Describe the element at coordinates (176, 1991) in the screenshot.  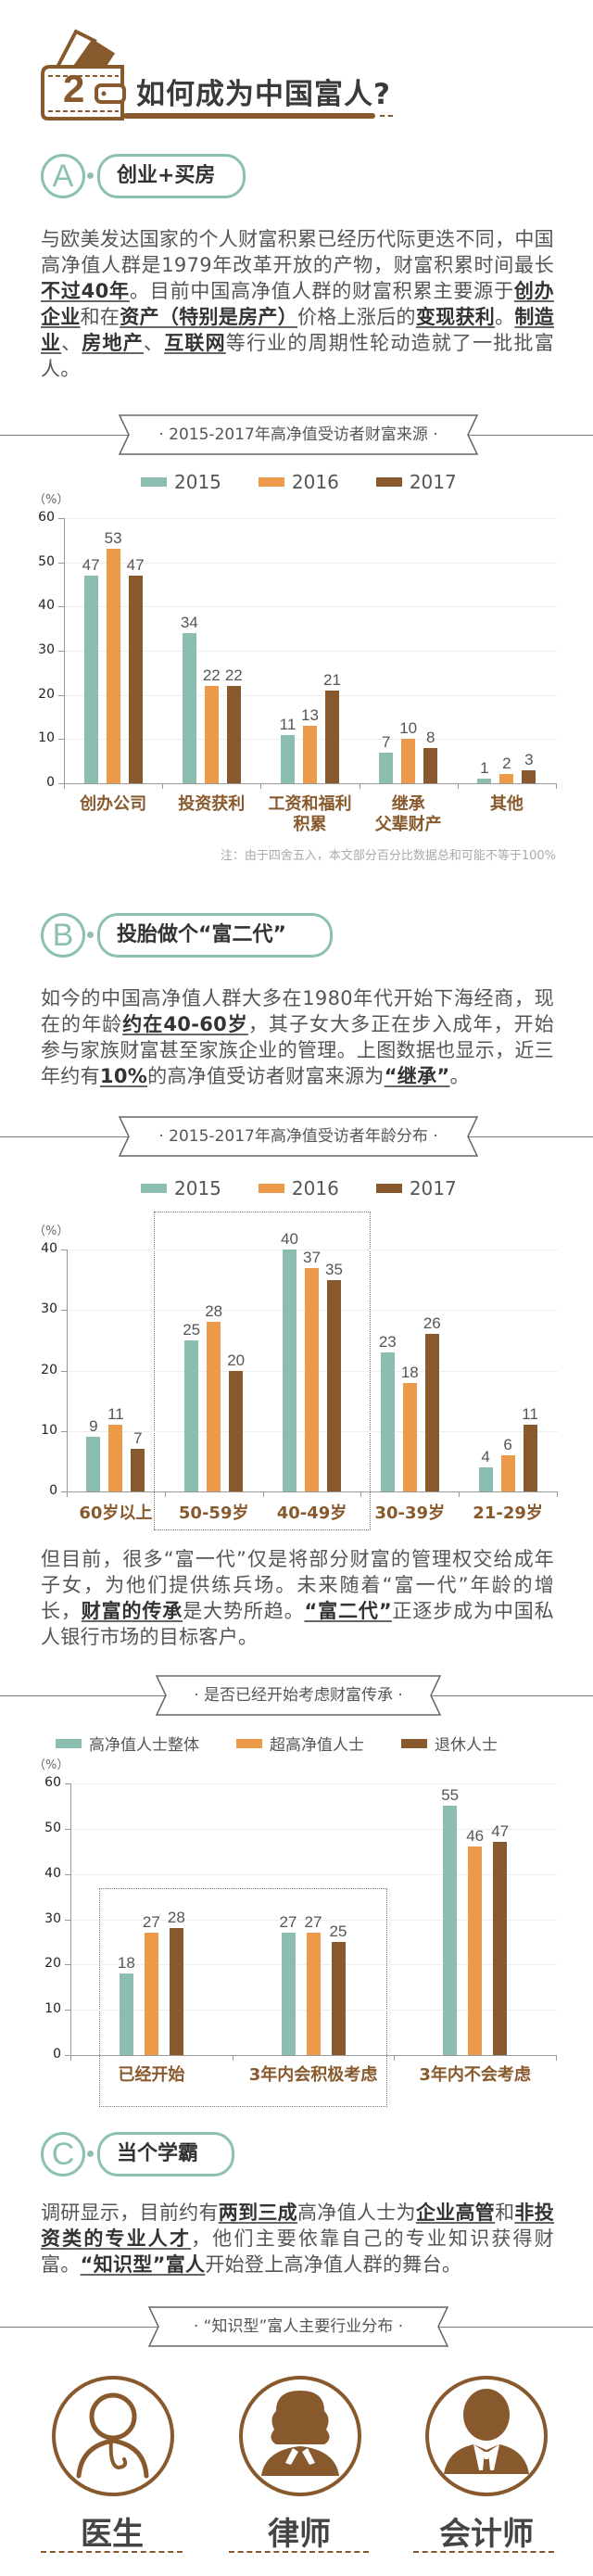
I see `bar-退休人士` at that location.